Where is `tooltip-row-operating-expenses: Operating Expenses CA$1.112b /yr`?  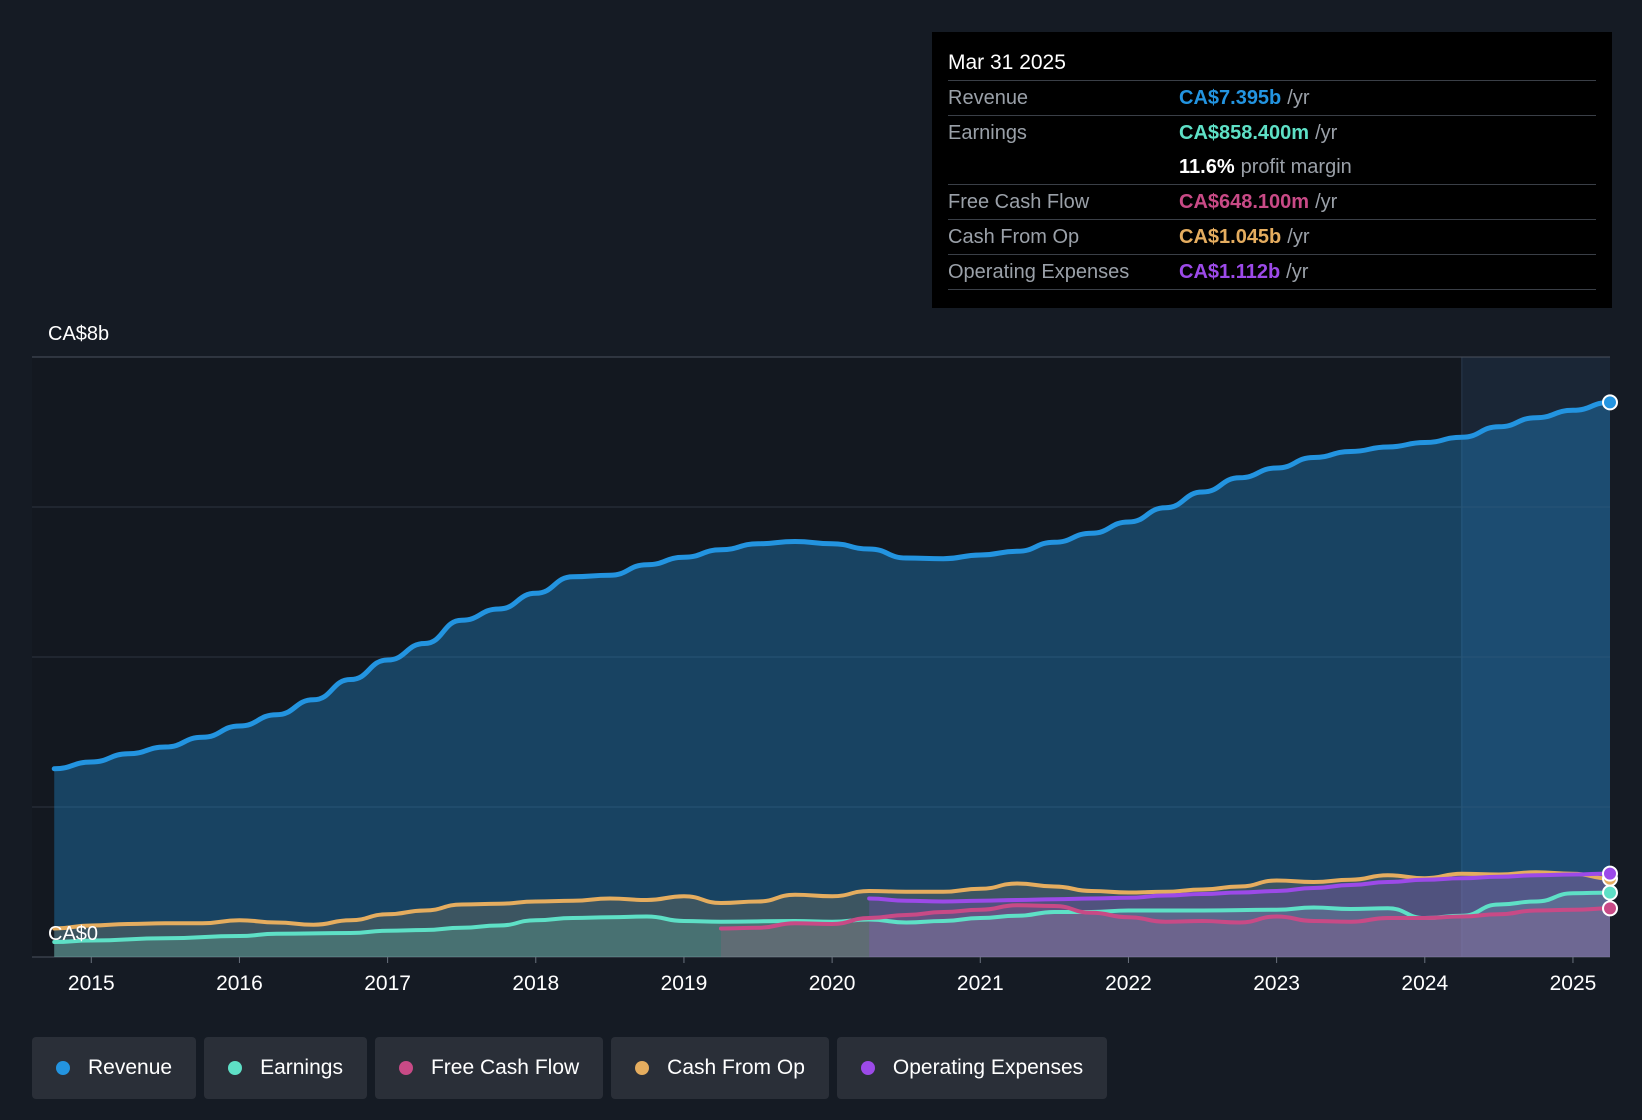
tooltip-row-operating-expenses: Operating Expenses CA$1.112b /yr is located at coordinates (1272, 272).